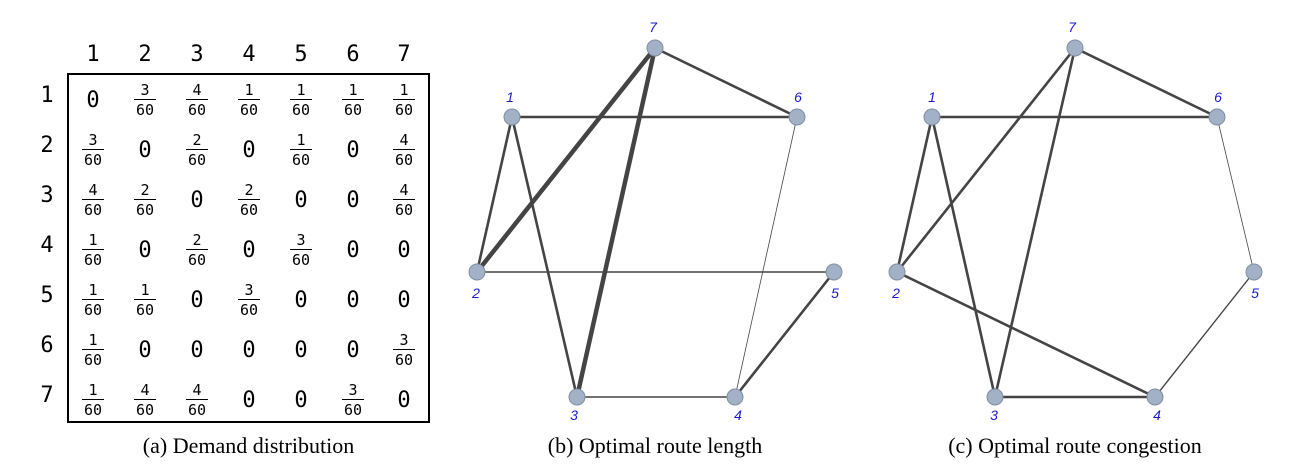  What do you see at coordinates (574, 415) in the screenshot?
I see `node-label-3: 3` at bounding box center [574, 415].